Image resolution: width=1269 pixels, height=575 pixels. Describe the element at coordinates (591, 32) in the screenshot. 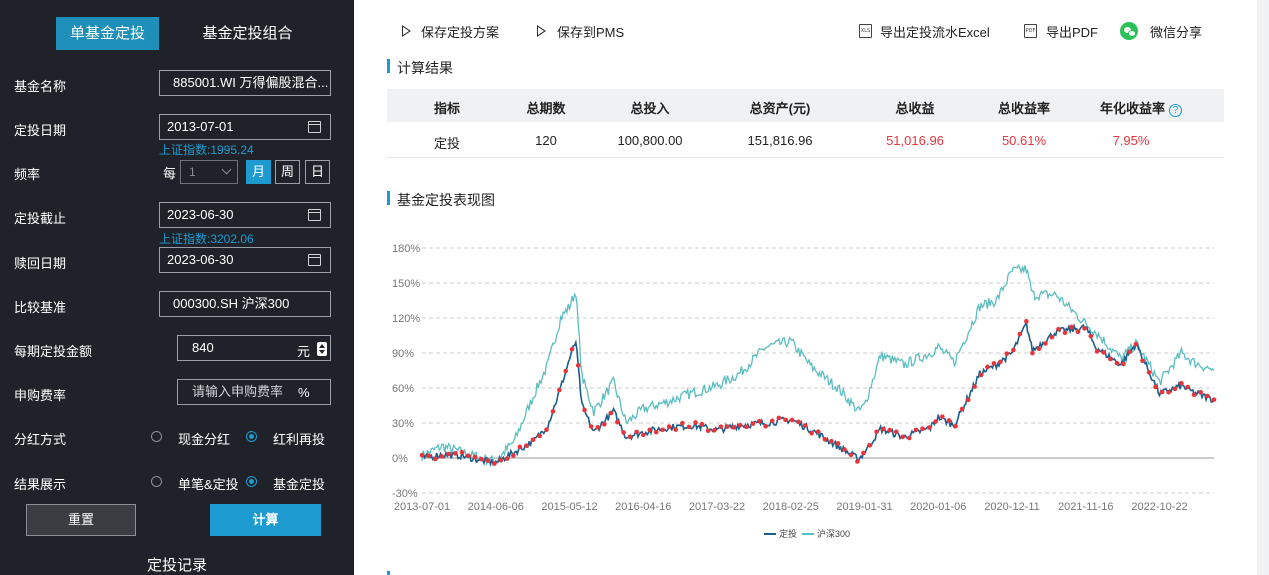

I see `save-pms-button: 保存到PMS` at that location.